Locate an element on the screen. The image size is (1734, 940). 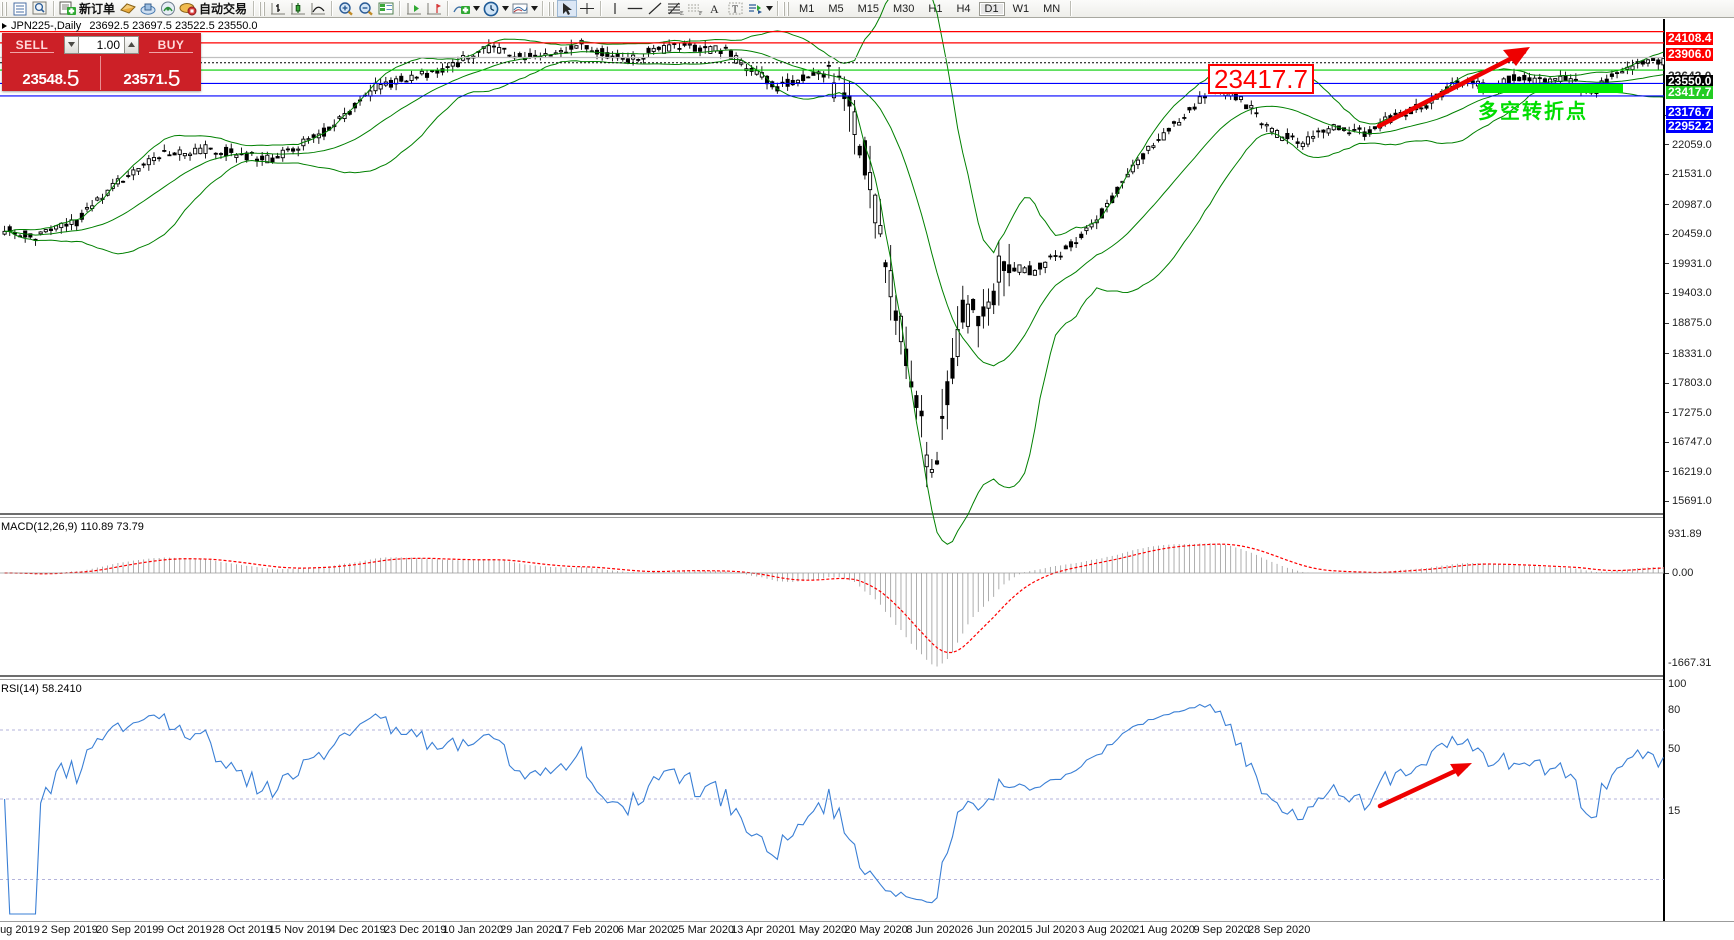
date-tick: 23 Dec 2019 is located at coordinates (415, 930).